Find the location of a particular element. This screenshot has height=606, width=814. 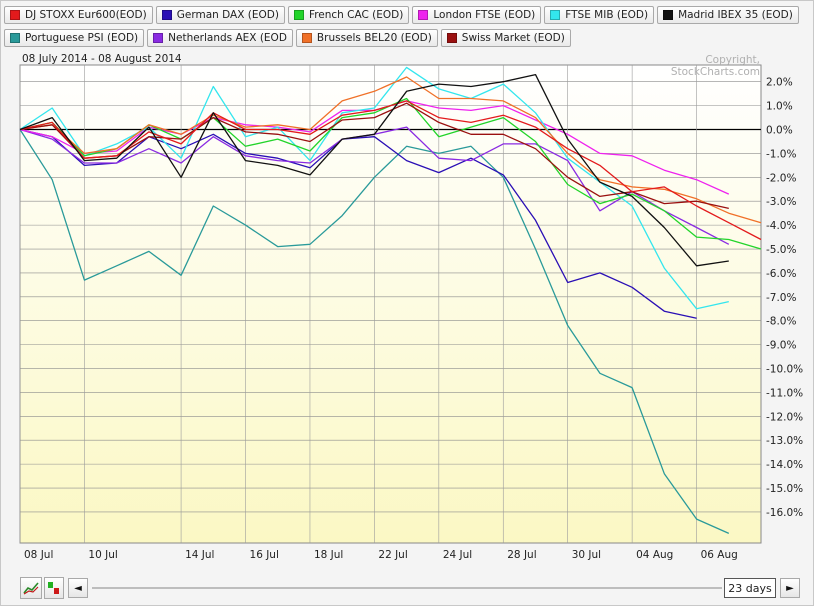

y-tick-label: 0.0% is located at coordinates (779, 131).